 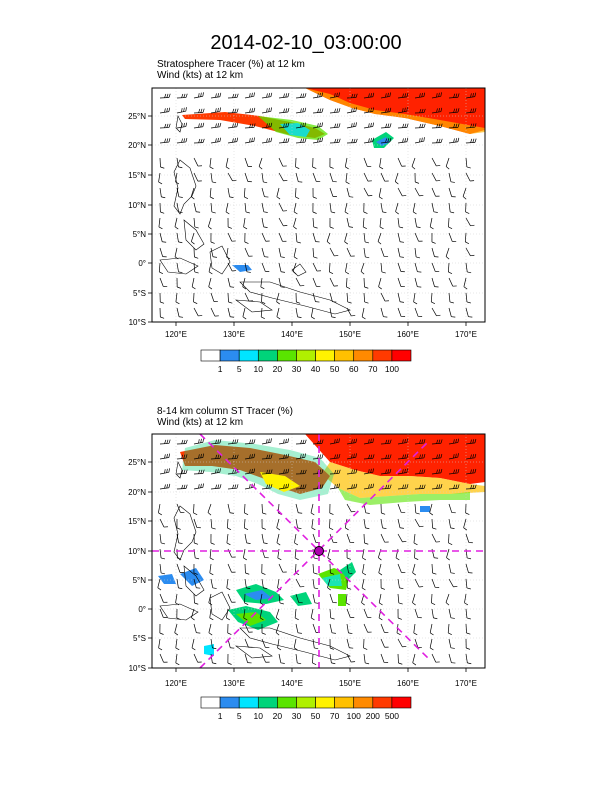 What do you see at coordinates (259, 369) in the screenshot?
I see `colorbar-label: 10` at bounding box center [259, 369].